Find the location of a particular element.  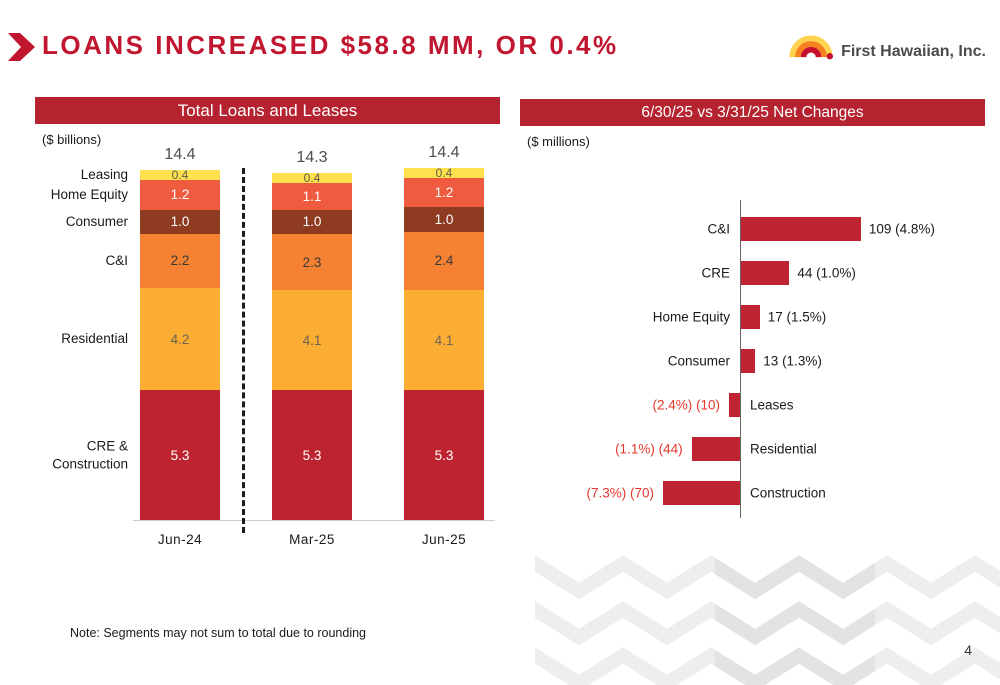

stack-segment-c-i: 2.4 is located at coordinates (444, 261).